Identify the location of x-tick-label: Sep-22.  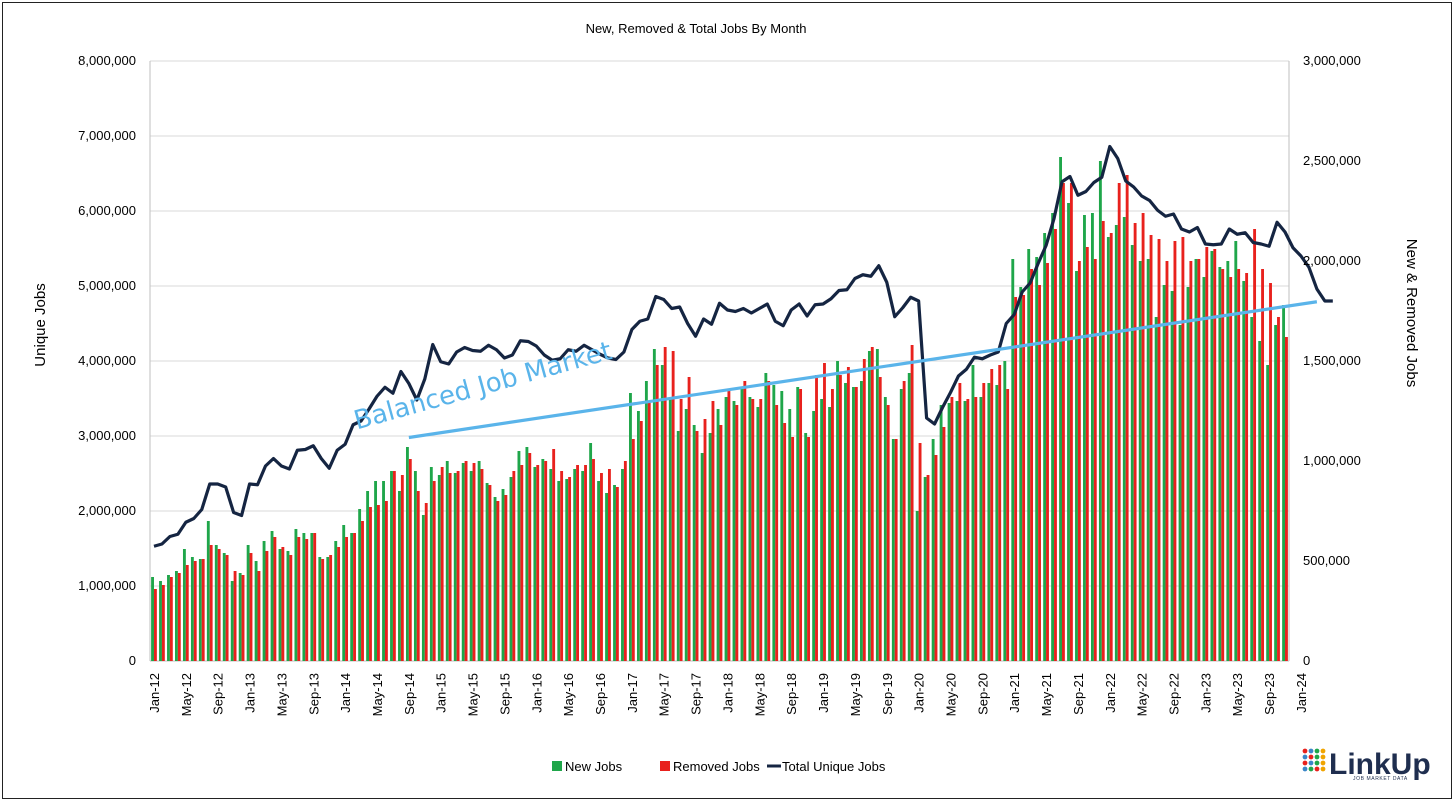
(1174, 694).